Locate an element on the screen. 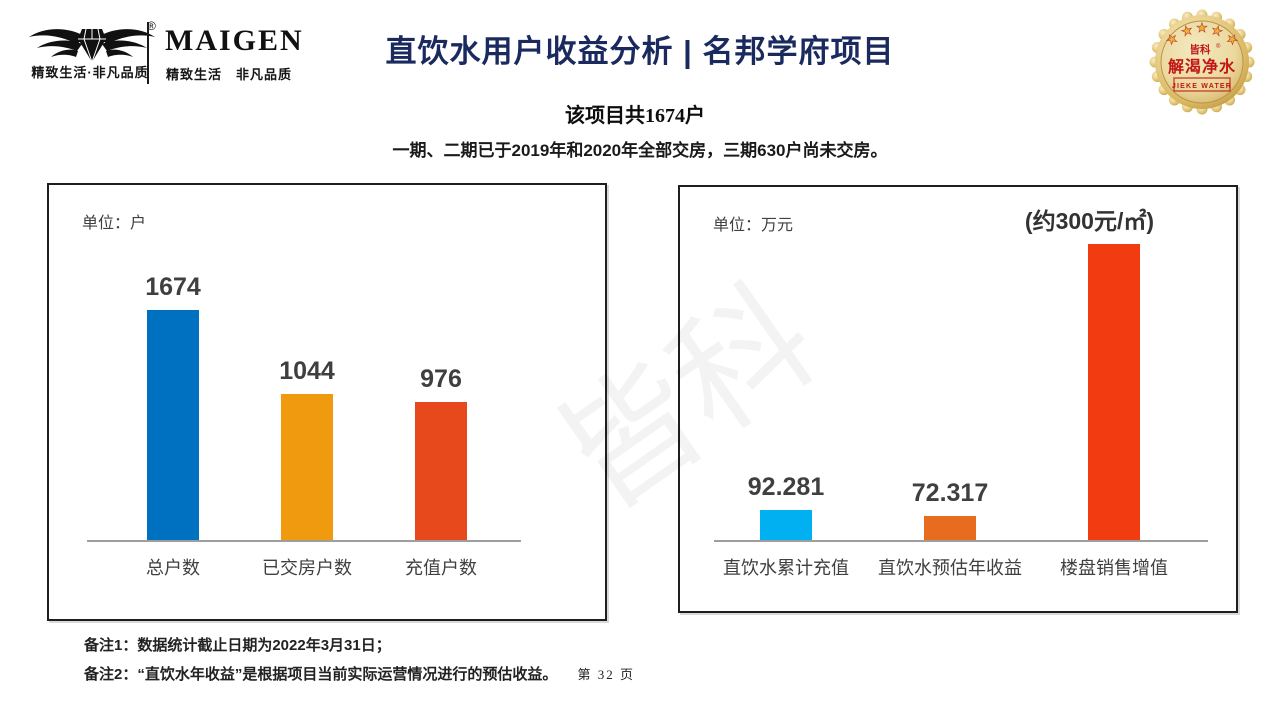  subtitle-total-households: 该项目共1674户 is located at coordinates (635, 116).